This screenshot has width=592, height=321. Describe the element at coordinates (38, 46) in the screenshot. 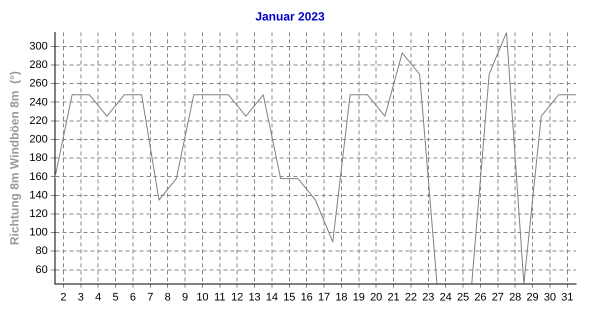

I see `y-tick-label: 300` at that location.